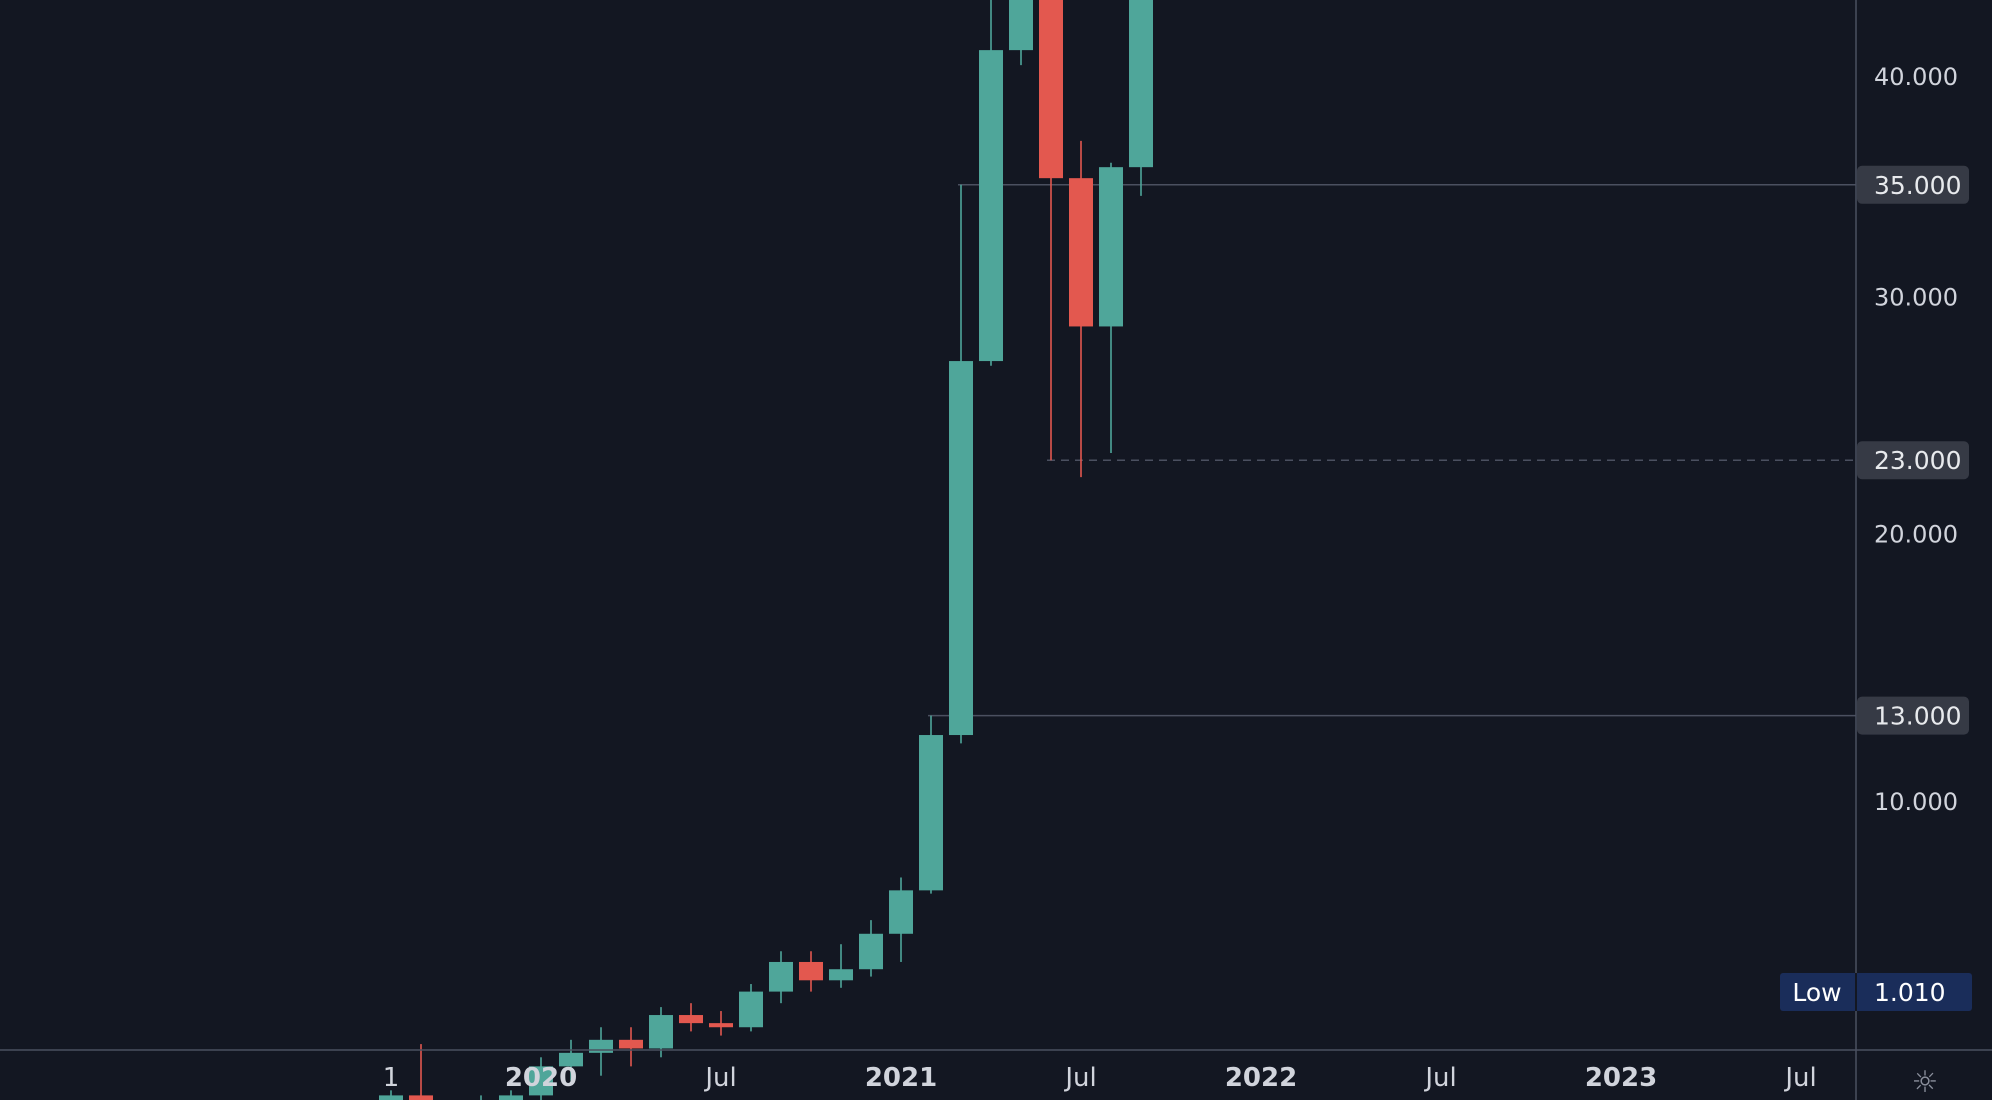  I want to click on low-tag-label: Low, so click(1816, 992).